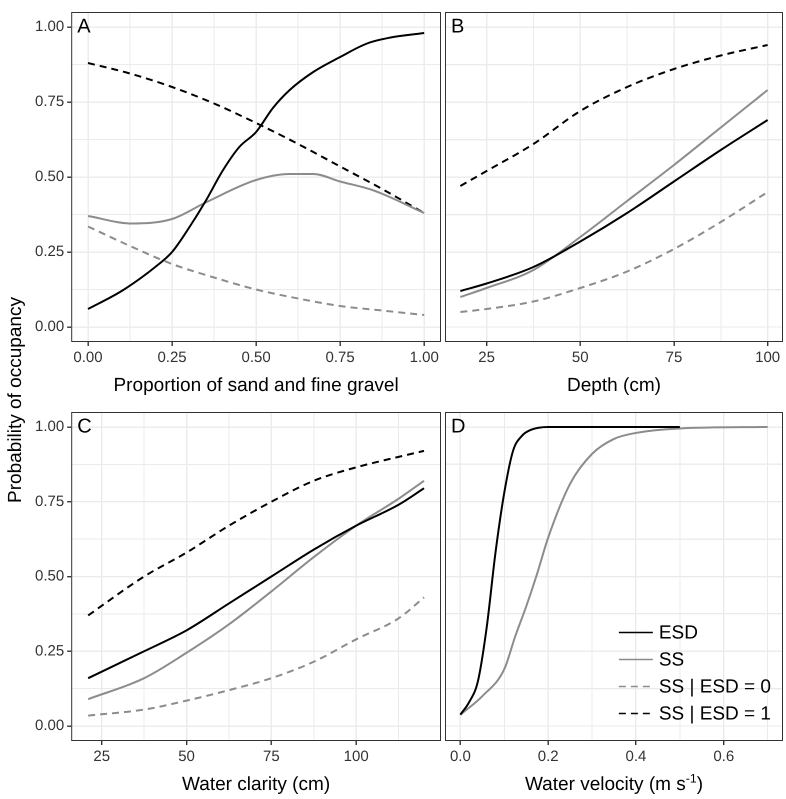  I want to click on x-tick-label: 0.50, so click(256, 357).